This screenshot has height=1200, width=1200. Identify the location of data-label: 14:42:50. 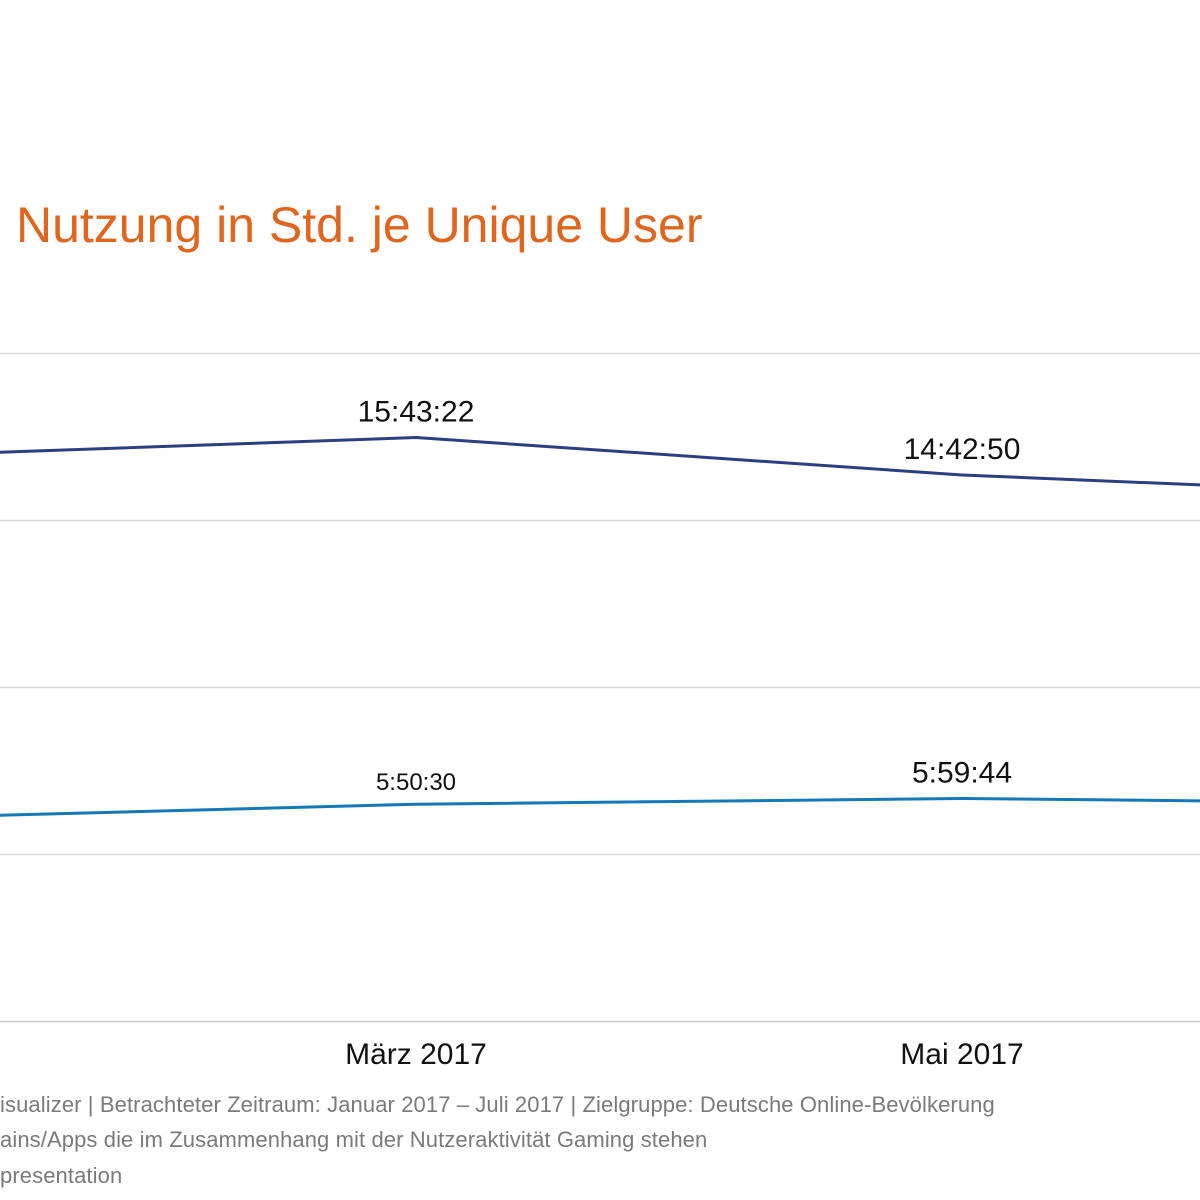
(962, 449).